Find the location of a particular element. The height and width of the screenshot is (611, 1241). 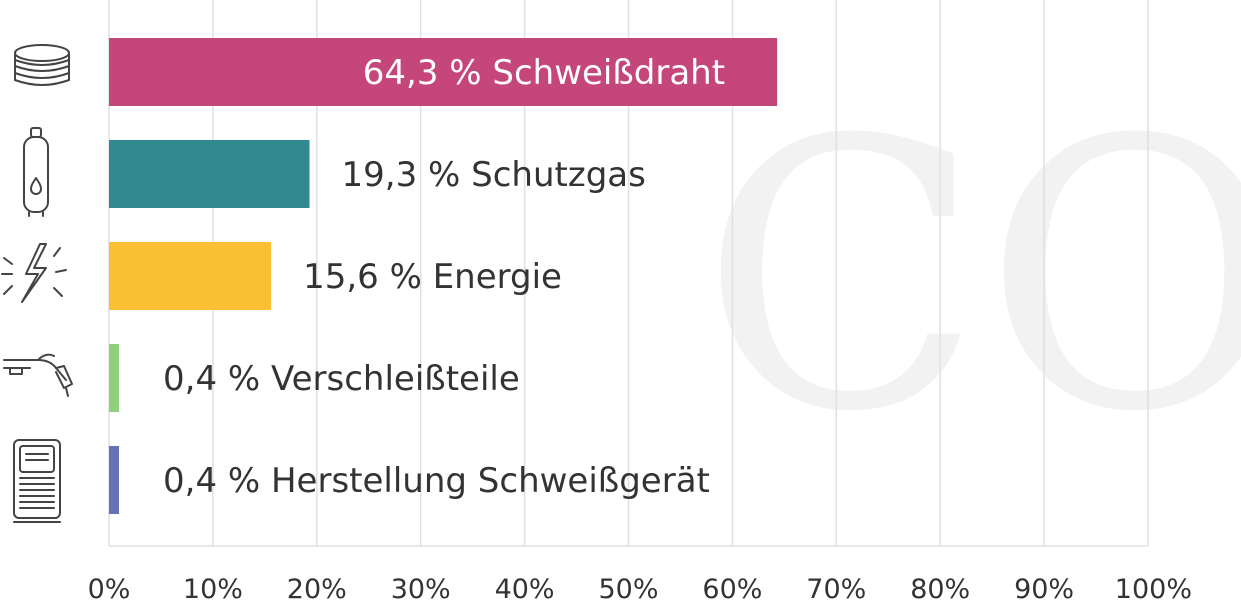

bar-label: 0,4 % Herstellung Schweißgerät is located at coordinates (436, 481).